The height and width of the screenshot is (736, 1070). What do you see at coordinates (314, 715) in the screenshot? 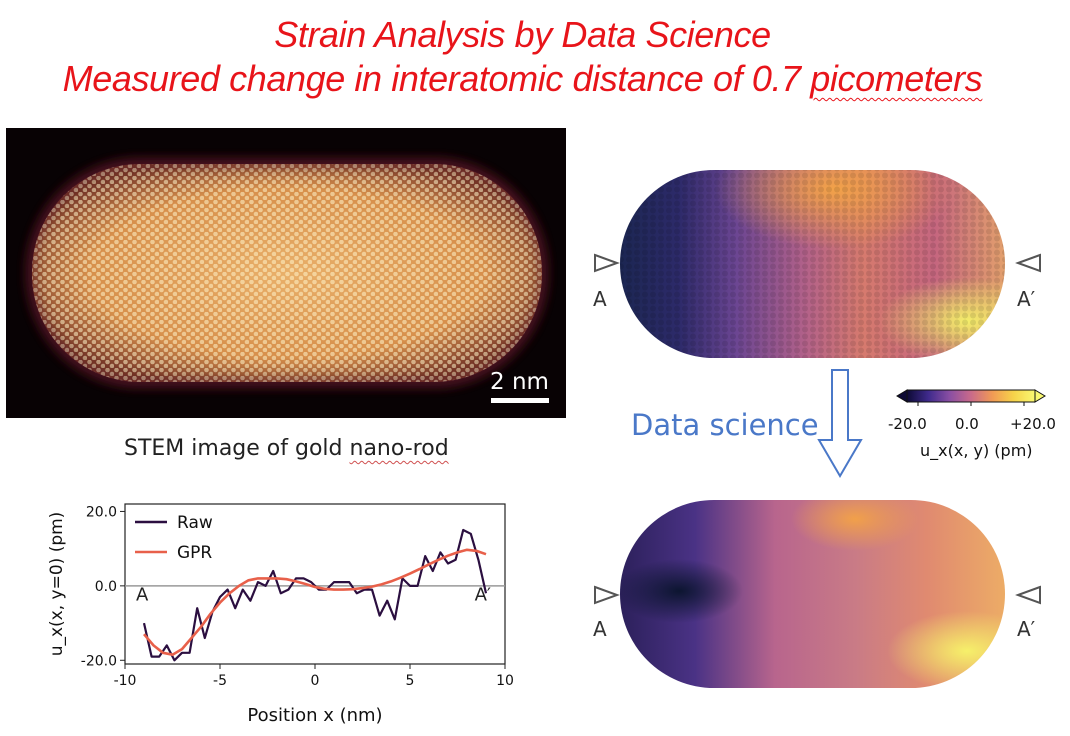
I see `x-axis-label: Position x (nm)` at bounding box center [314, 715].